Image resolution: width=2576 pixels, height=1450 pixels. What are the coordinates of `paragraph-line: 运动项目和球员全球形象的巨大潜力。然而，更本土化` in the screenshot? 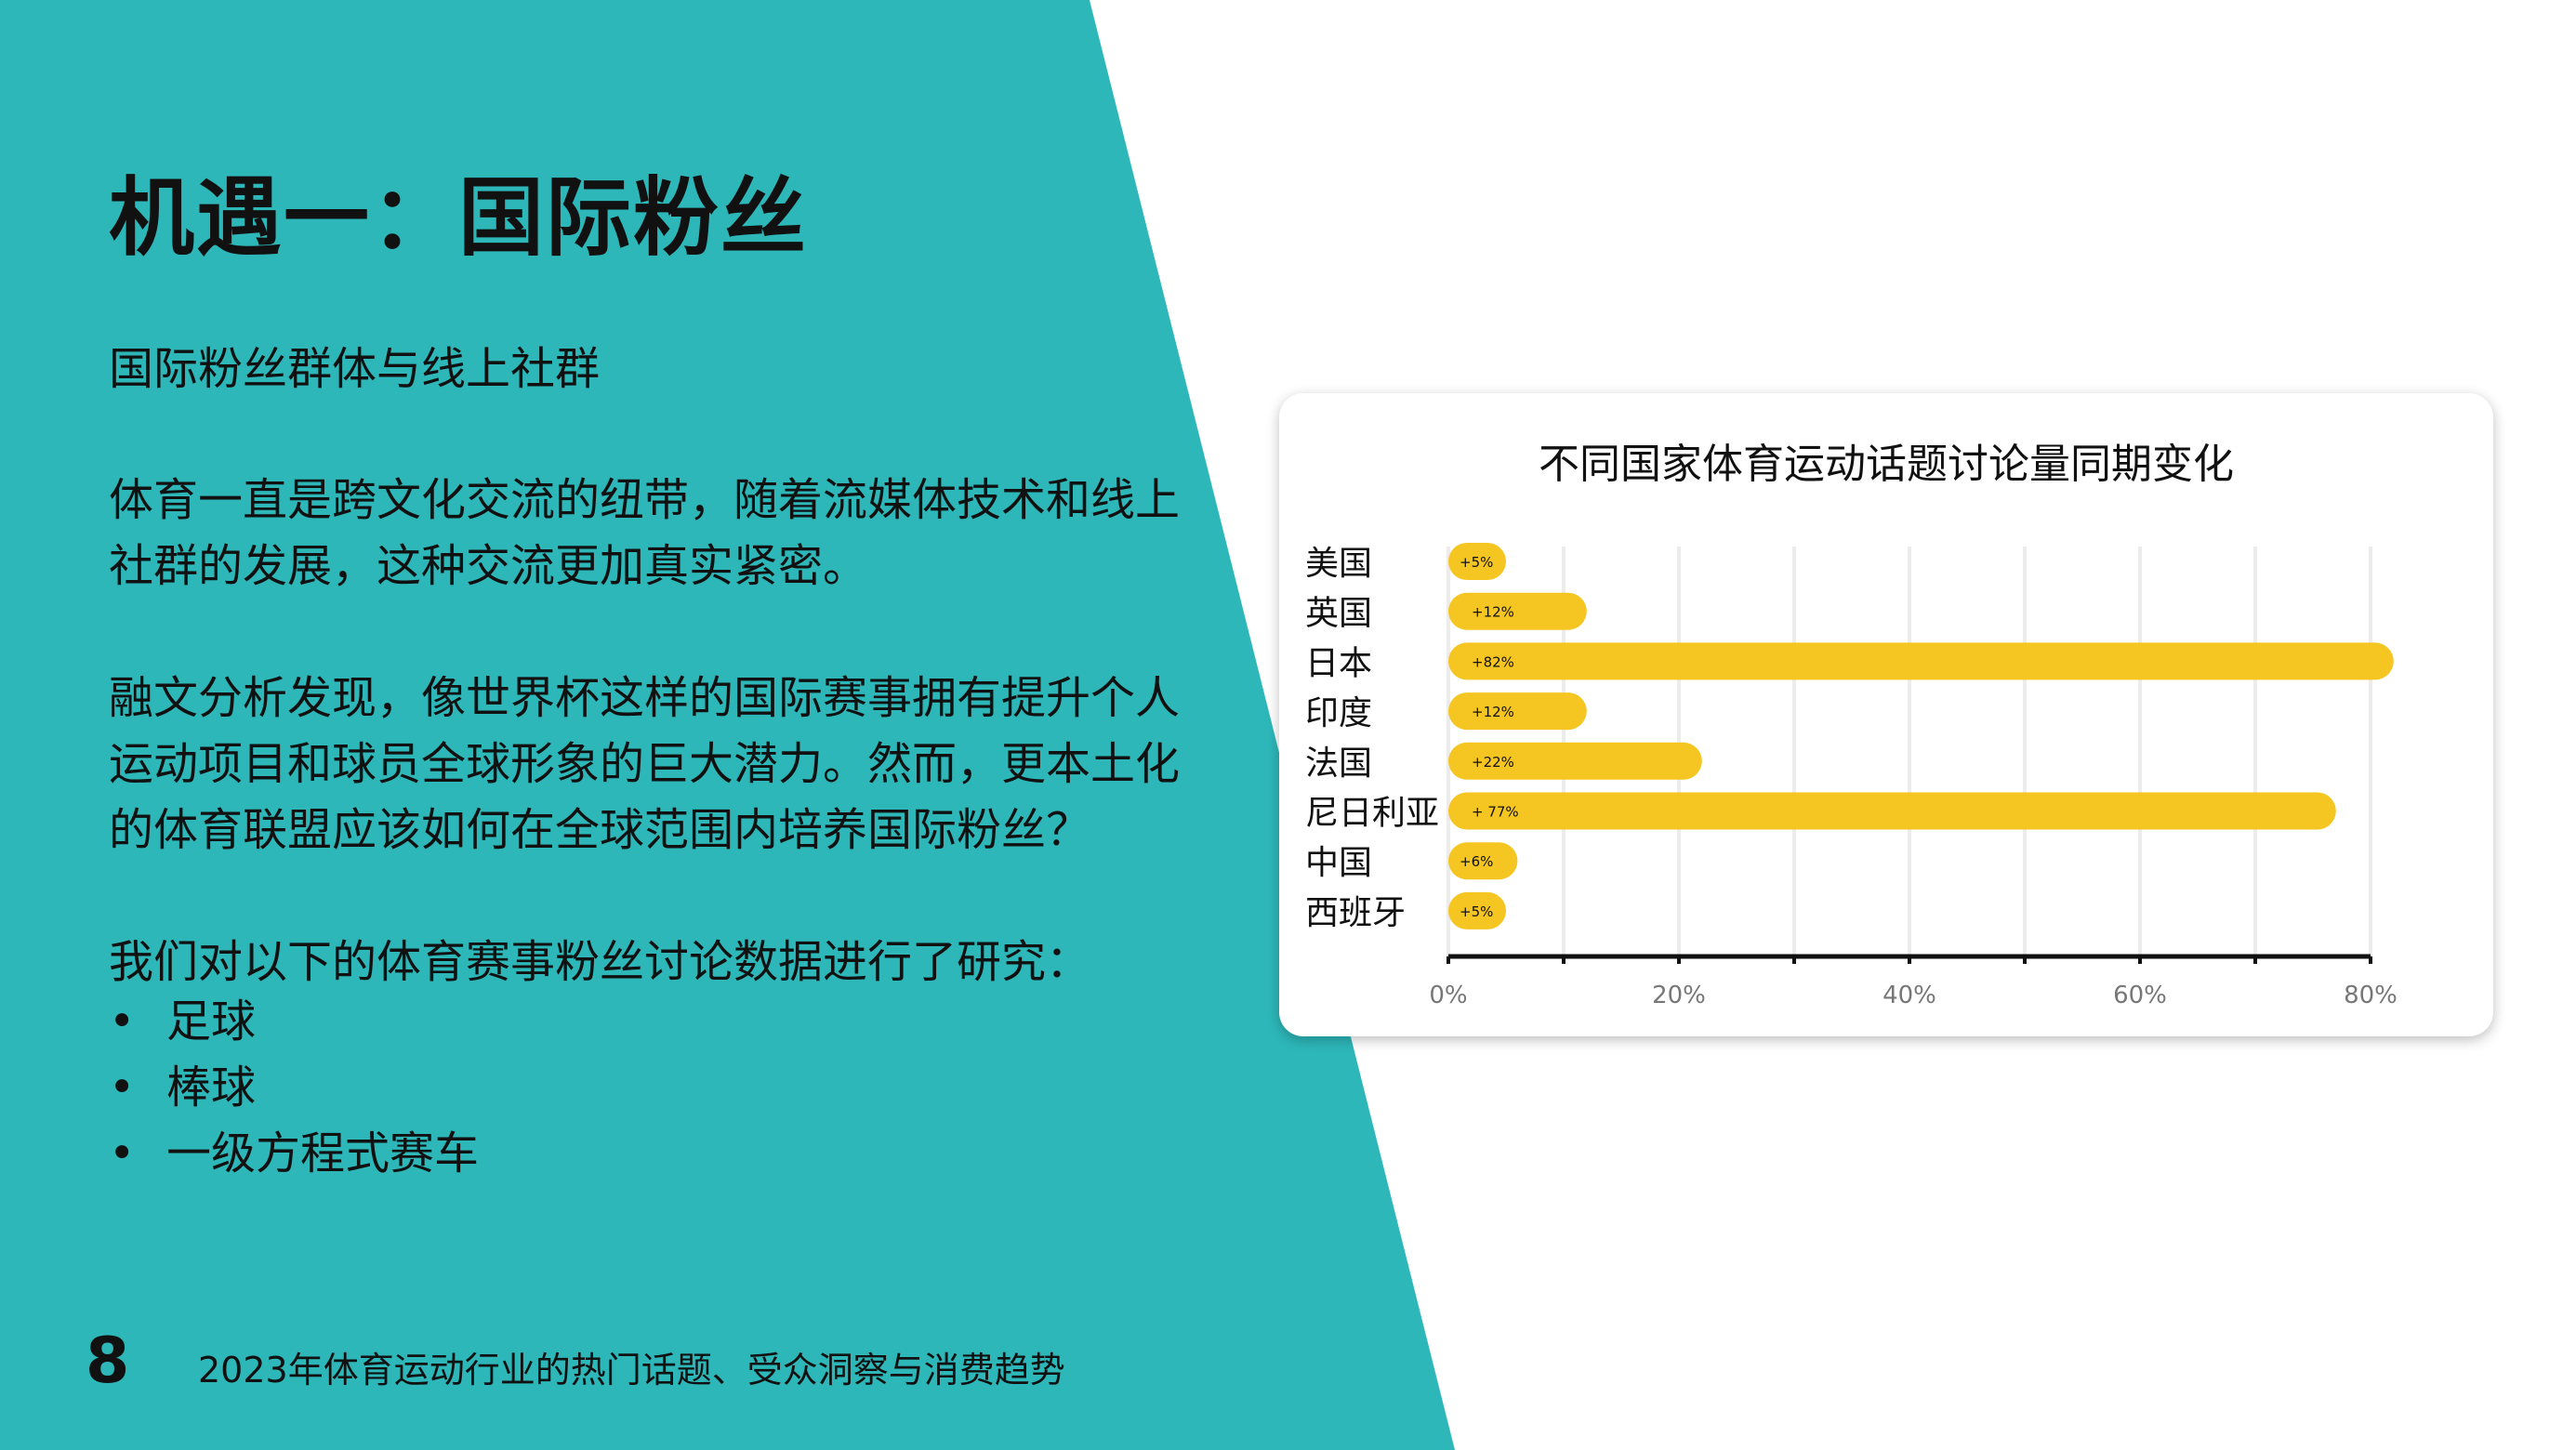 It's located at (645, 764).